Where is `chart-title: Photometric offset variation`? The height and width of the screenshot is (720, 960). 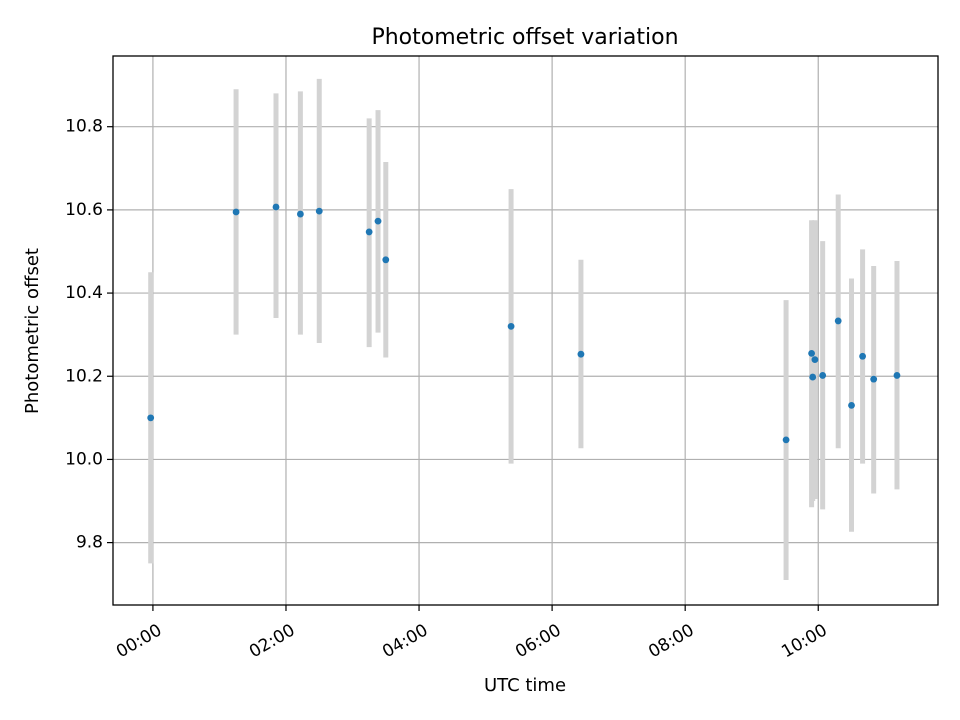 chart-title: Photometric offset variation is located at coordinates (524, 37).